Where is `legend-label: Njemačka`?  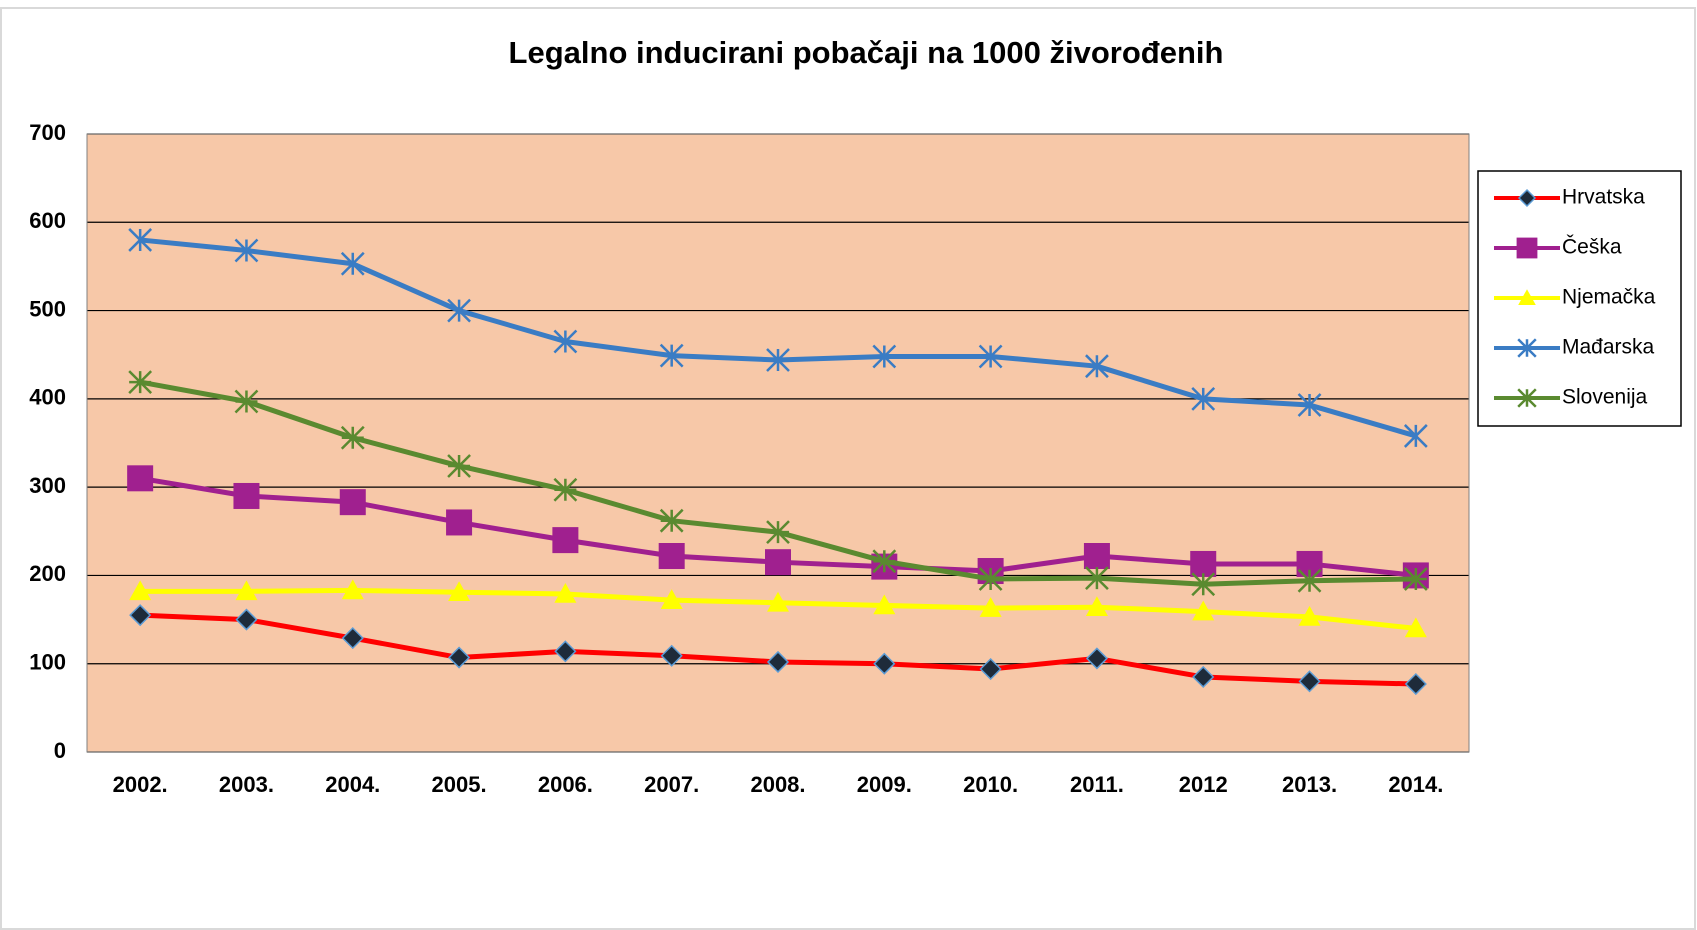
legend-label: Njemačka is located at coordinates (1609, 297).